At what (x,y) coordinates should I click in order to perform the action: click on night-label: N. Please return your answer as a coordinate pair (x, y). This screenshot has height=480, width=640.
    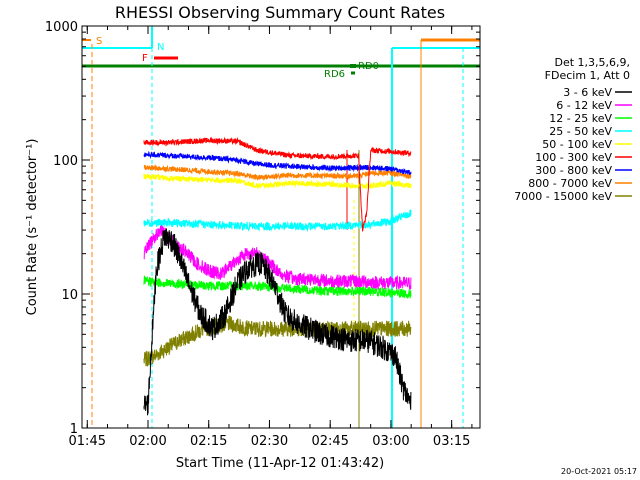
    Looking at the image, I should click on (160, 47).